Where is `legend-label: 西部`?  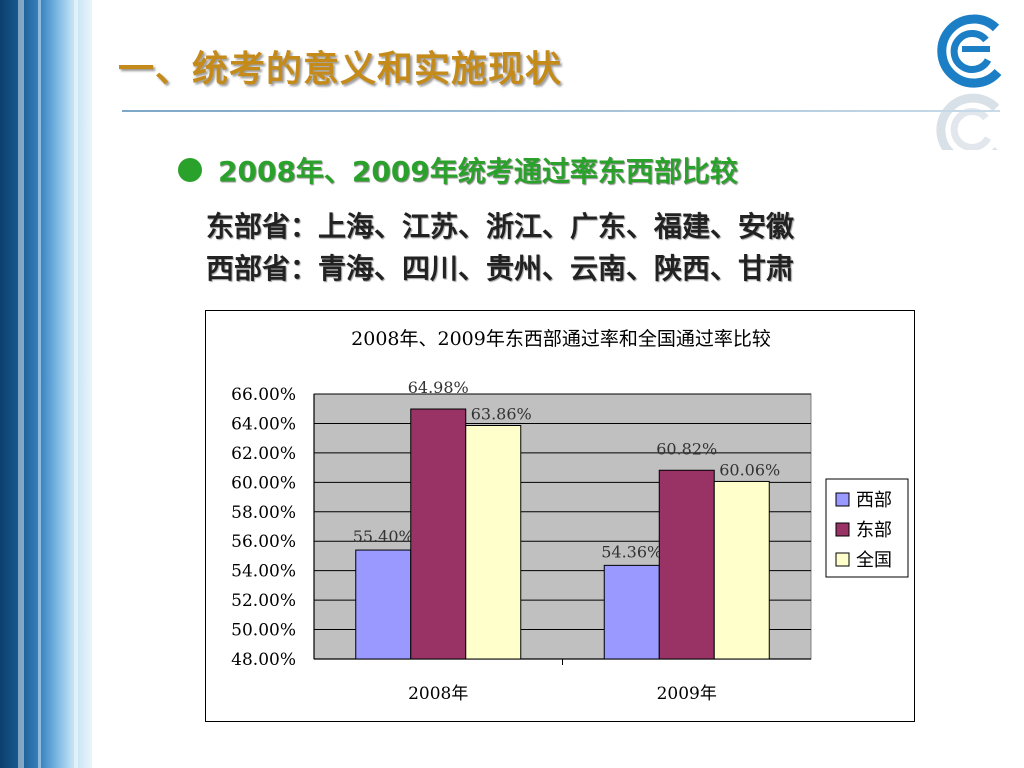 legend-label: 西部 is located at coordinates (874, 500).